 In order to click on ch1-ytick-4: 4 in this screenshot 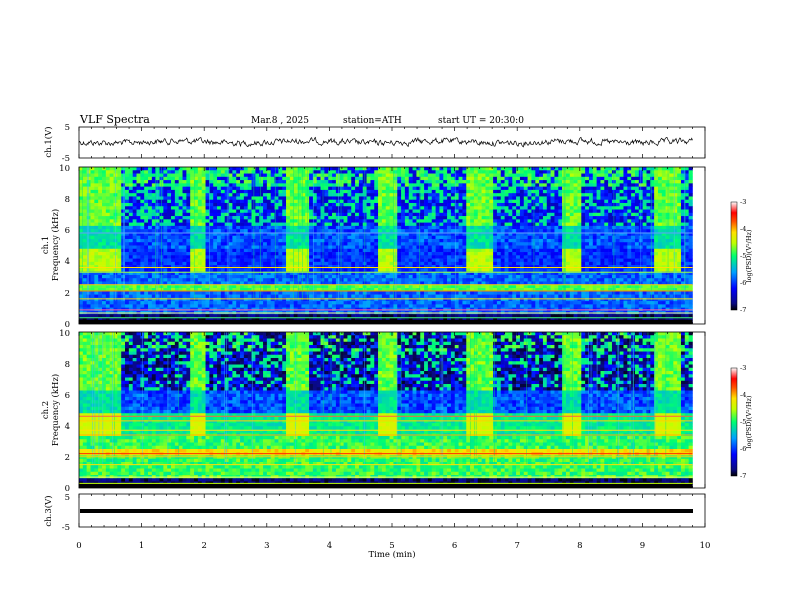, I will do `click(67, 262)`.